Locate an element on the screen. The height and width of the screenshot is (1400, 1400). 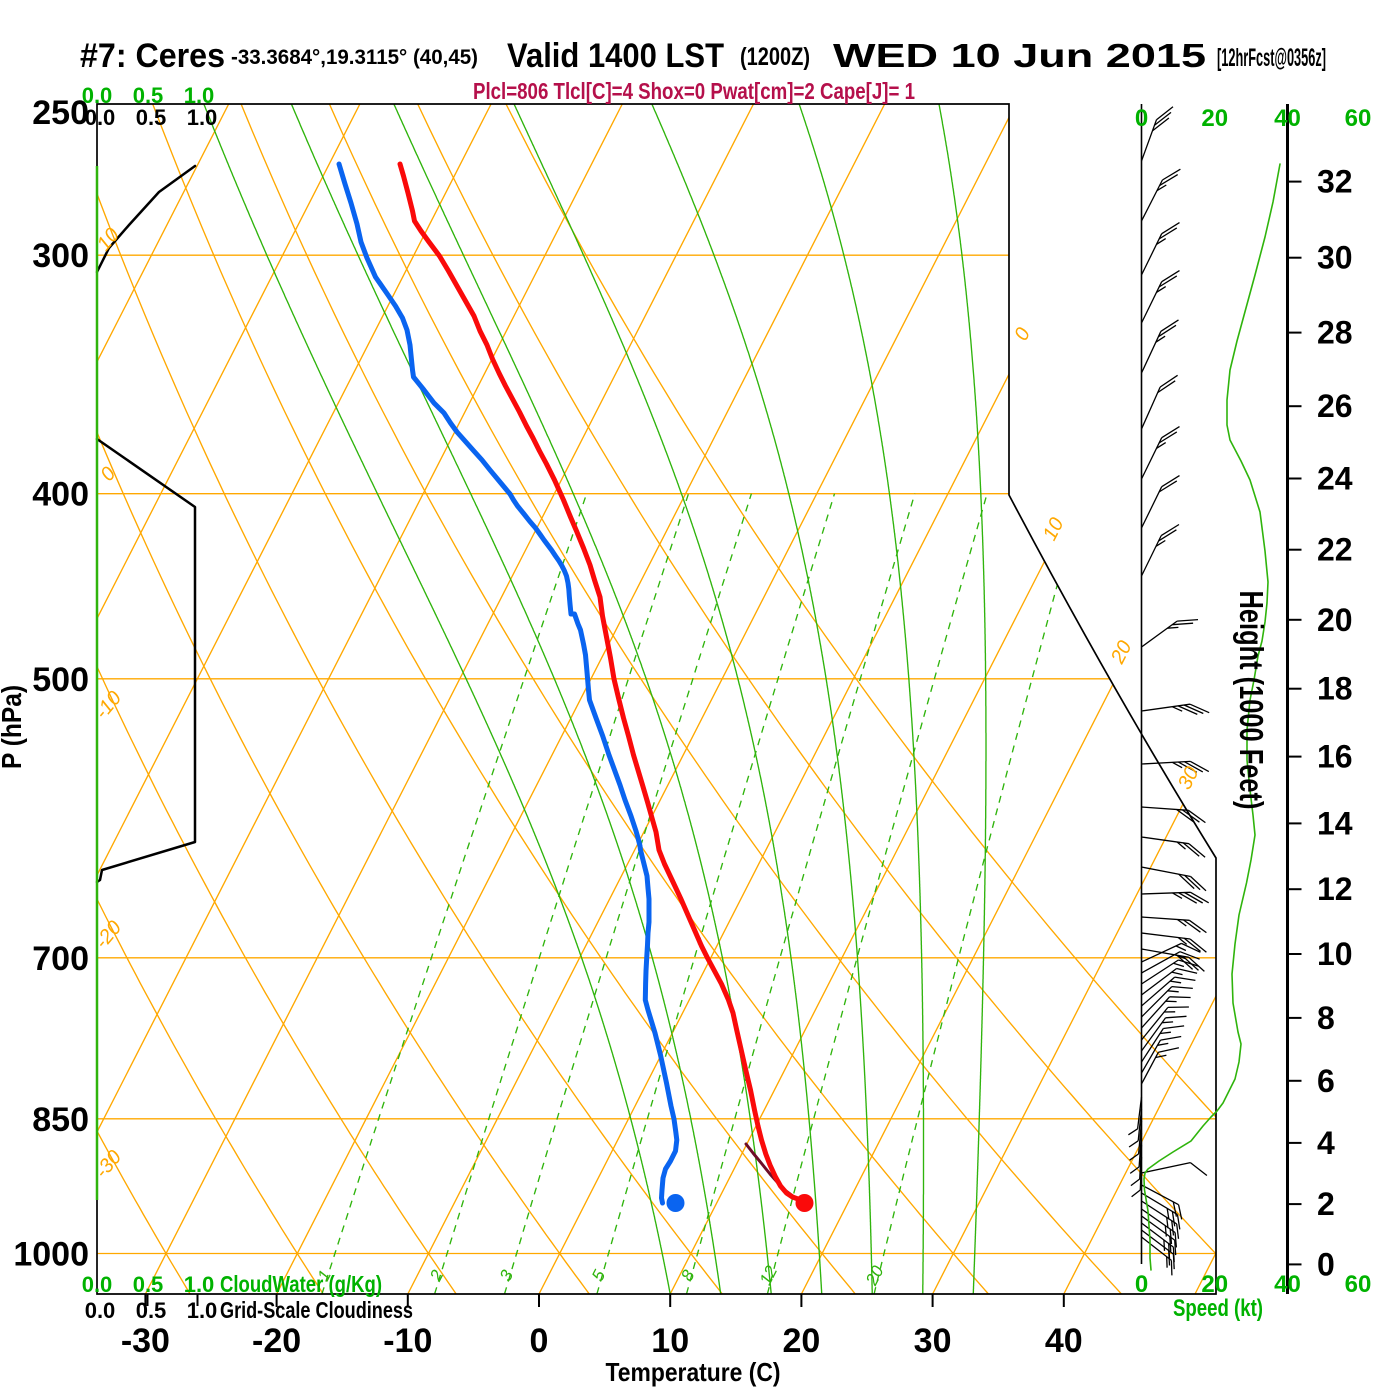
svg-text: 4 is located at coordinates (1326, 1143).